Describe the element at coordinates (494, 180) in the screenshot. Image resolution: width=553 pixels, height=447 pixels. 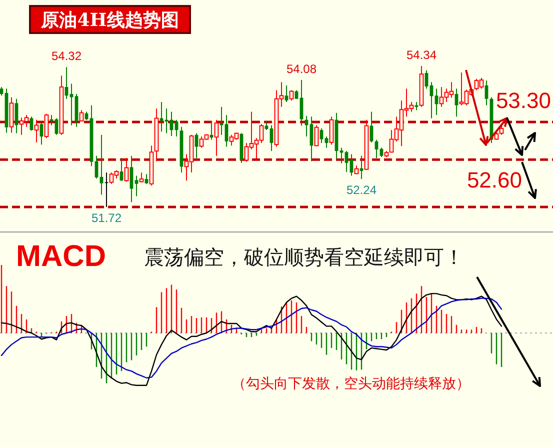
I see `ref-line-label: 52.60` at that location.